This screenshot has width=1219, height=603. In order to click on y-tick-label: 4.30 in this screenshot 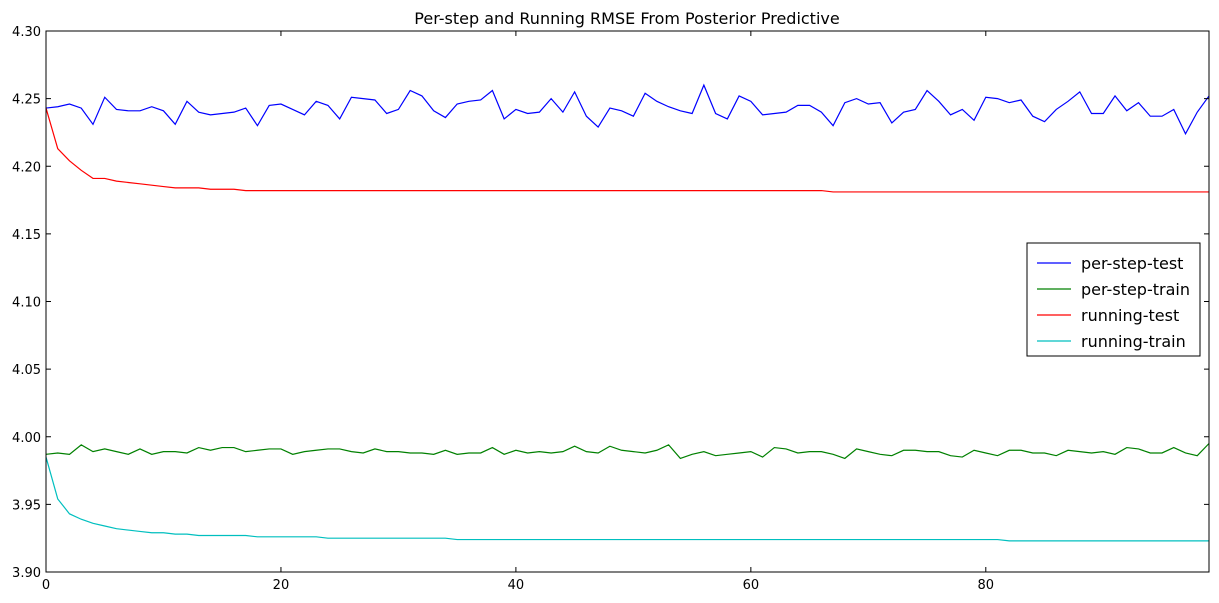, I will do `click(26, 32)`.